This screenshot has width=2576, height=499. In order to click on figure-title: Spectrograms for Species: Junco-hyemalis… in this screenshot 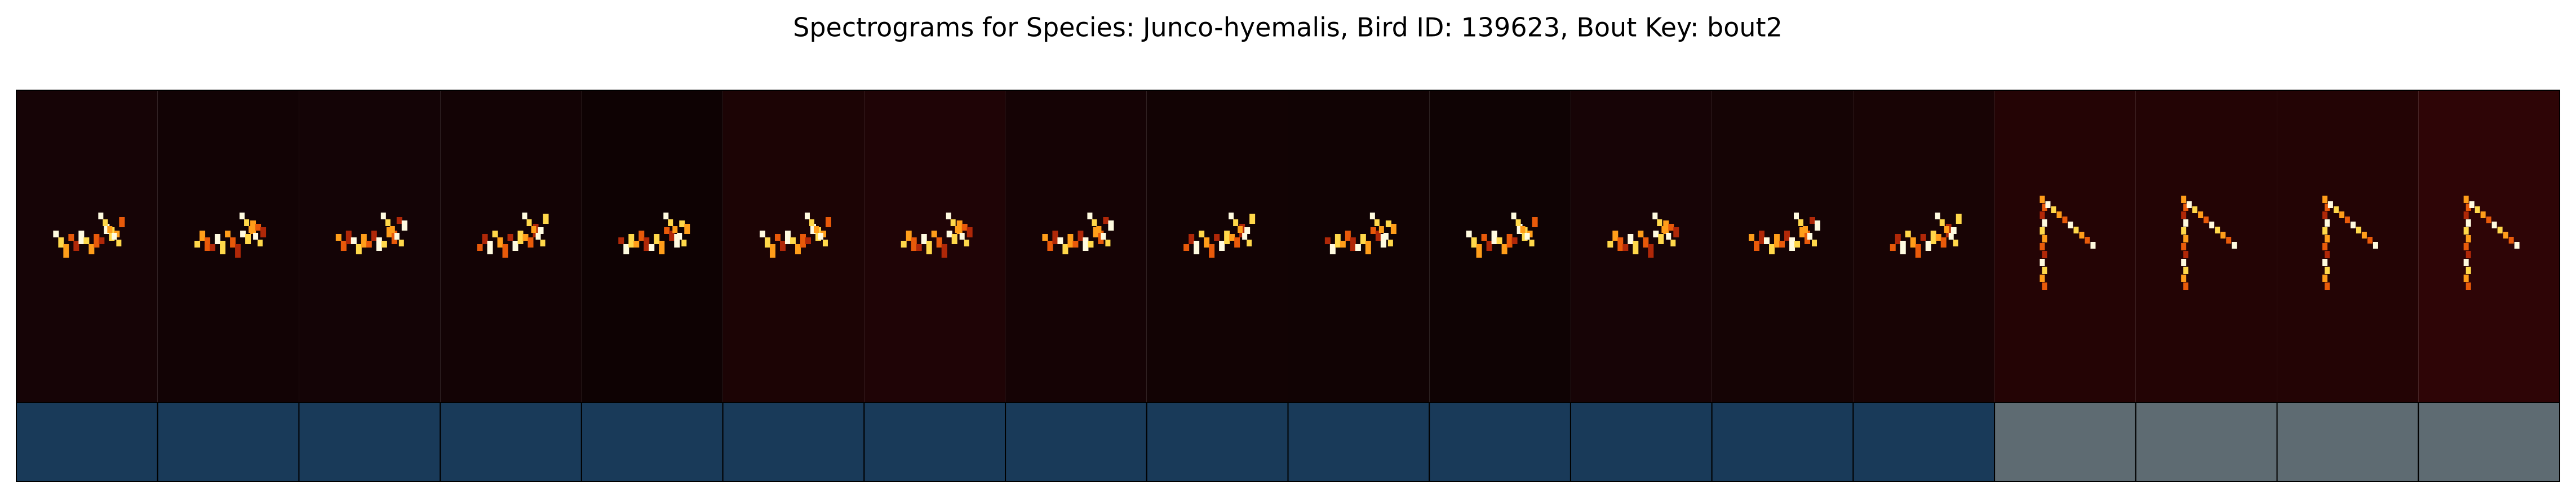, I will do `click(1288, 27)`.